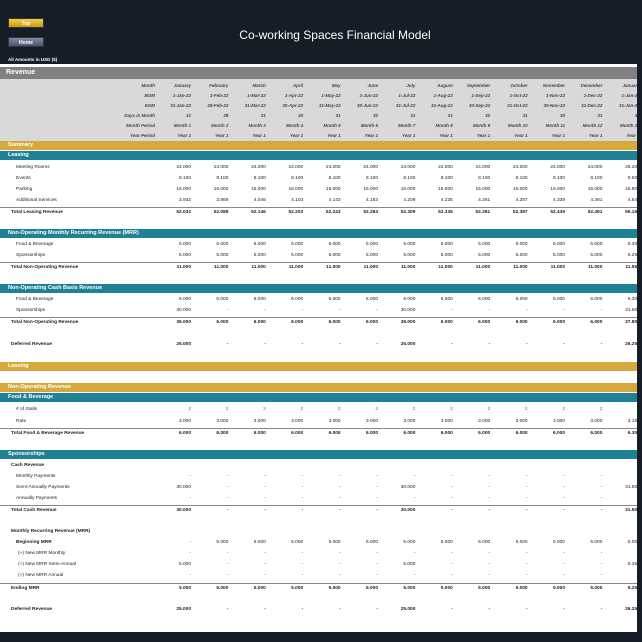 This screenshot has height=642, width=642. Describe the element at coordinates (408, 322) in the screenshot. I see `value-cell: 36.000` at that location.